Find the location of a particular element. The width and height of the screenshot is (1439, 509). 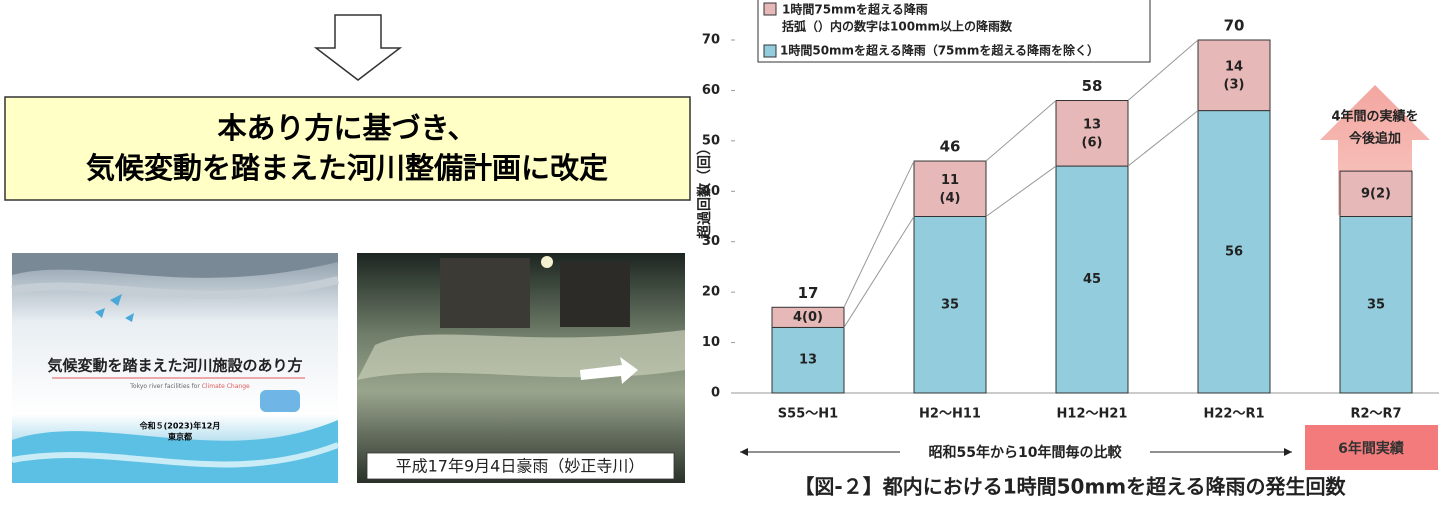

down-arrow is located at coordinates (358, 47).